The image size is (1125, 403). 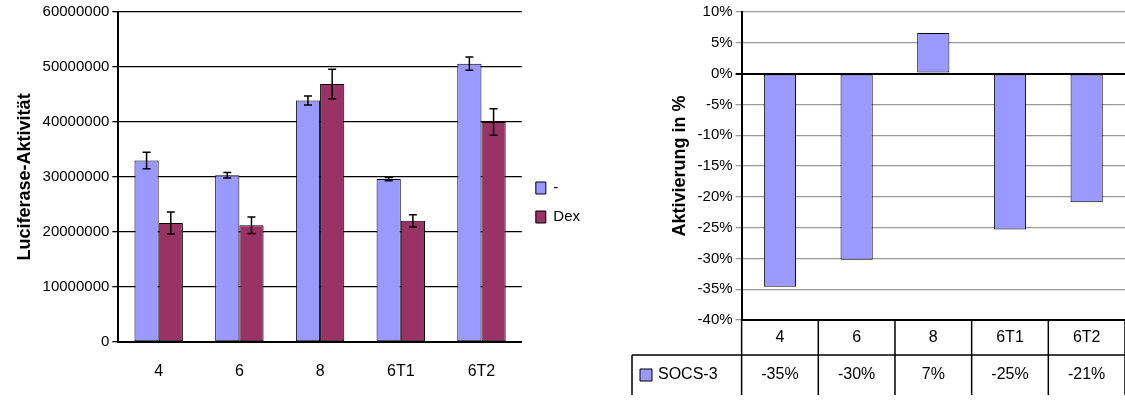 I want to click on y-tick-label: 0%, so click(x=721, y=72).